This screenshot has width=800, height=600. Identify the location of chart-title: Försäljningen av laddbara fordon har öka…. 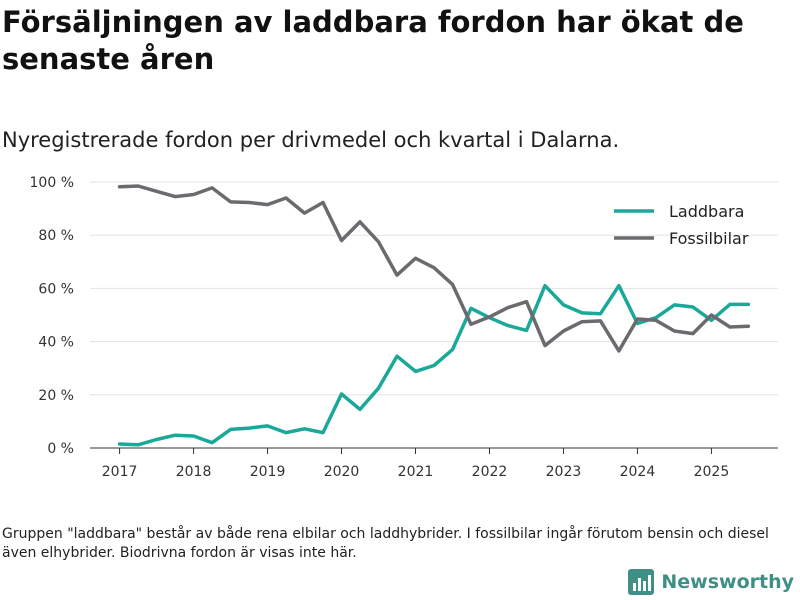
(373, 40).